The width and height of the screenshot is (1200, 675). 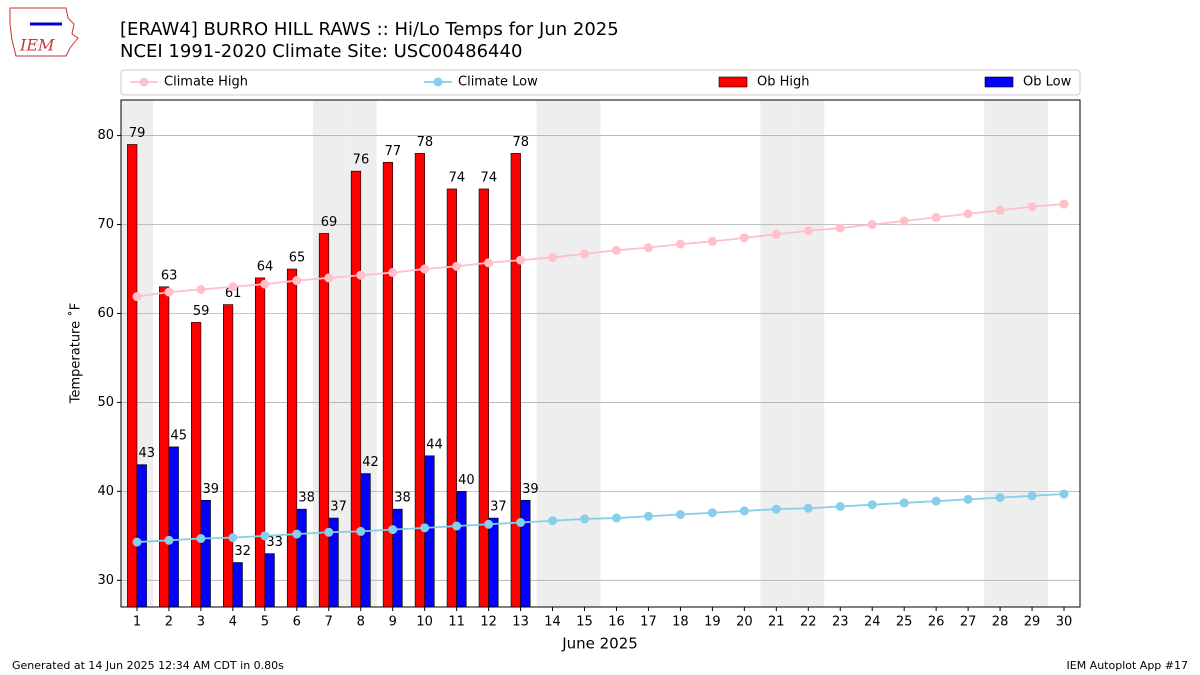 I want to click on footer-right: IEM Autoplot App #17, so click(x=1128, y=665).